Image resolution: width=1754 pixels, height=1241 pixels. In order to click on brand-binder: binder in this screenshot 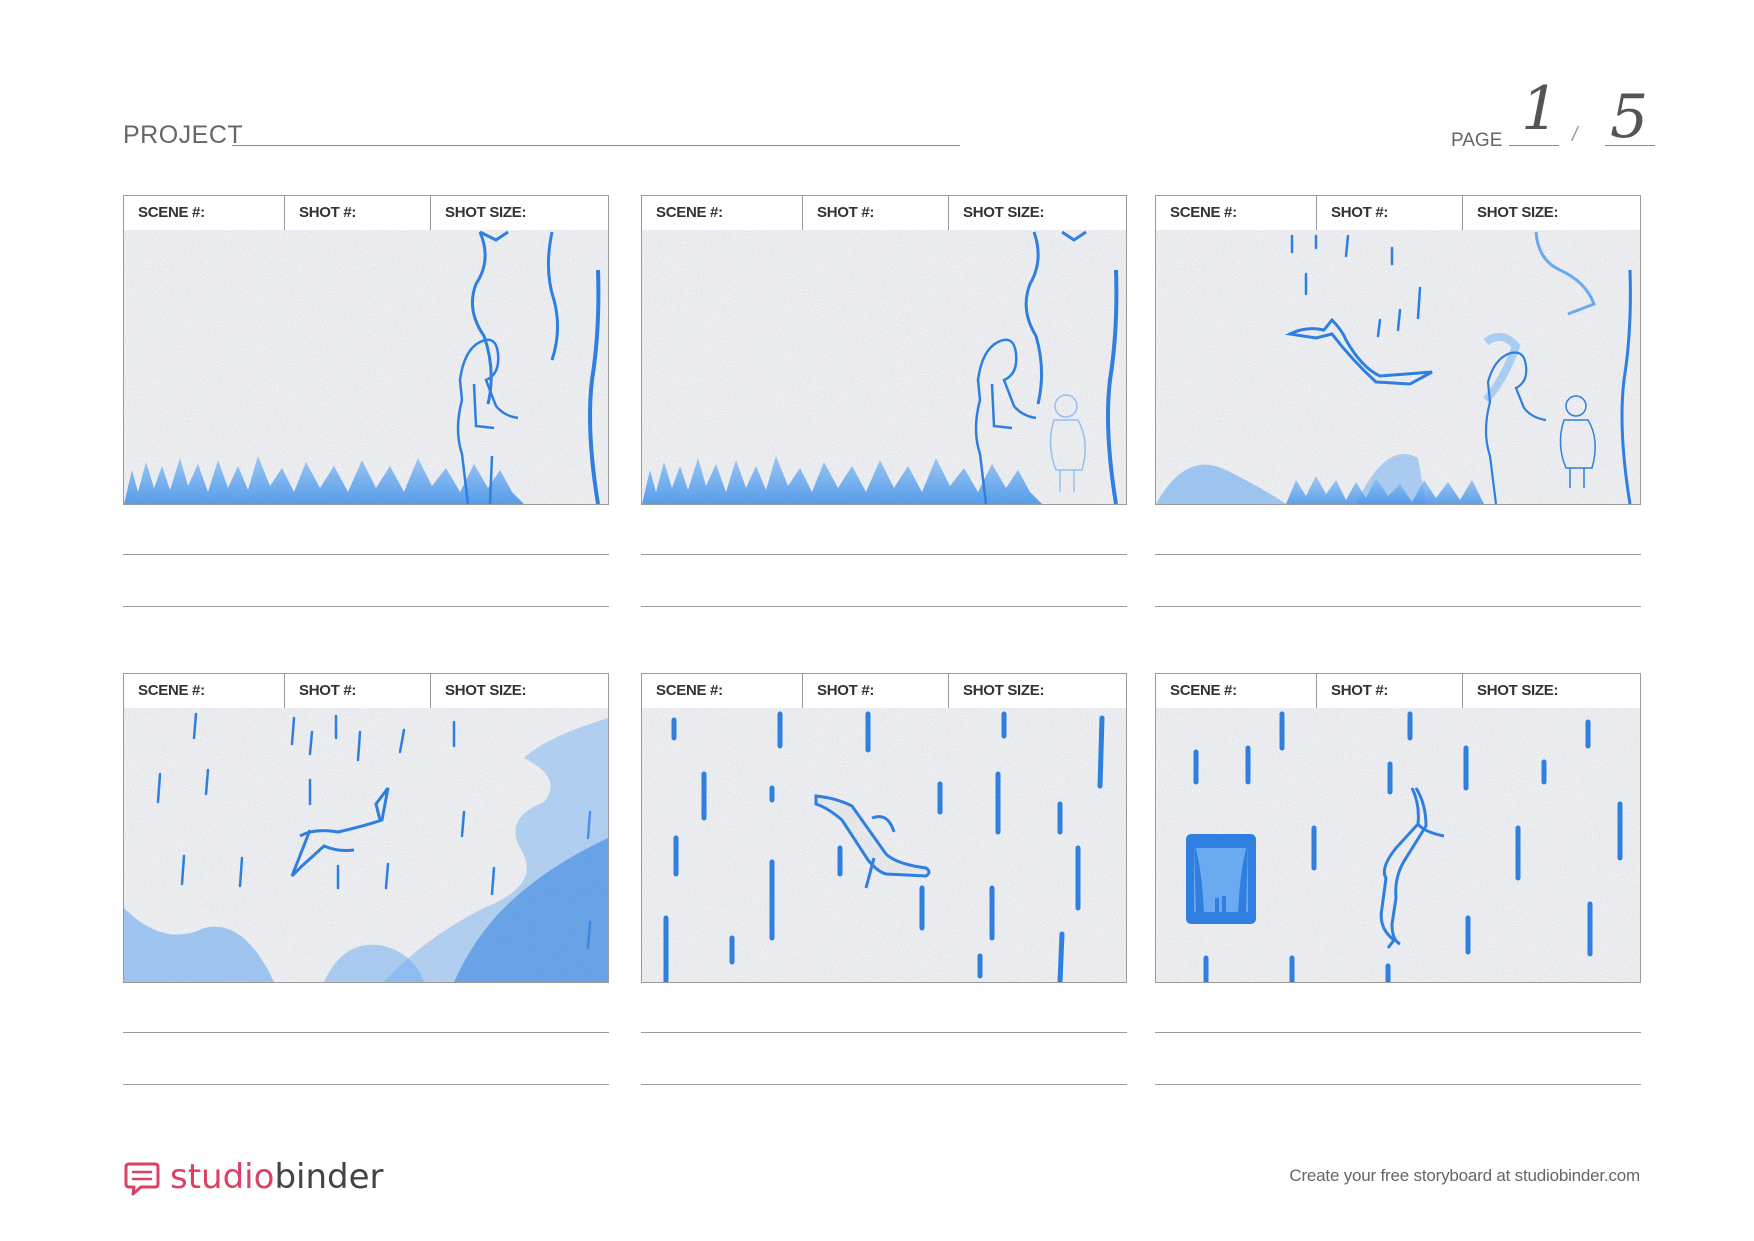, I will do `click(329, 1177)`.